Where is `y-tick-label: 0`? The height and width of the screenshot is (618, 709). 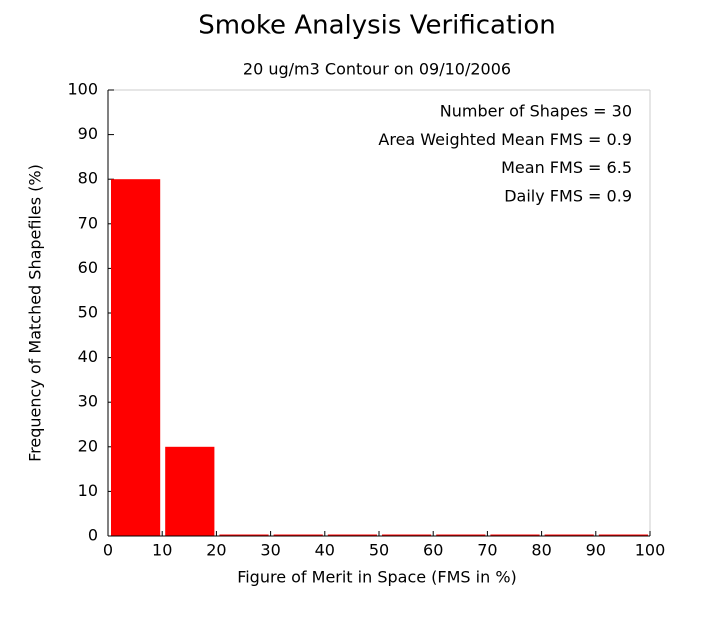 y-tick-label: 0 is located at coordinates (93, 535).